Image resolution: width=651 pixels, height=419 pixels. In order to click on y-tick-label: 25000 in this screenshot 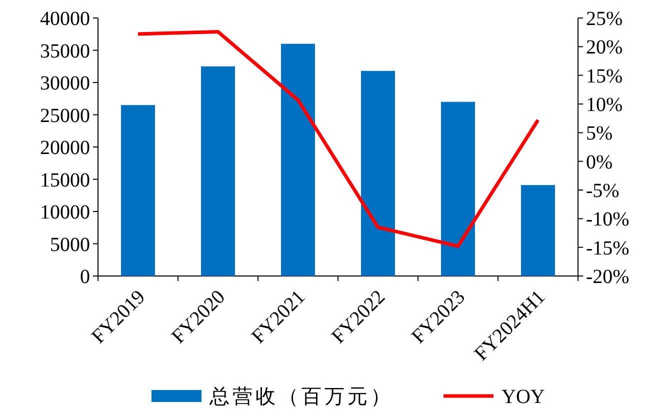, I will do `click(65, 115)`.